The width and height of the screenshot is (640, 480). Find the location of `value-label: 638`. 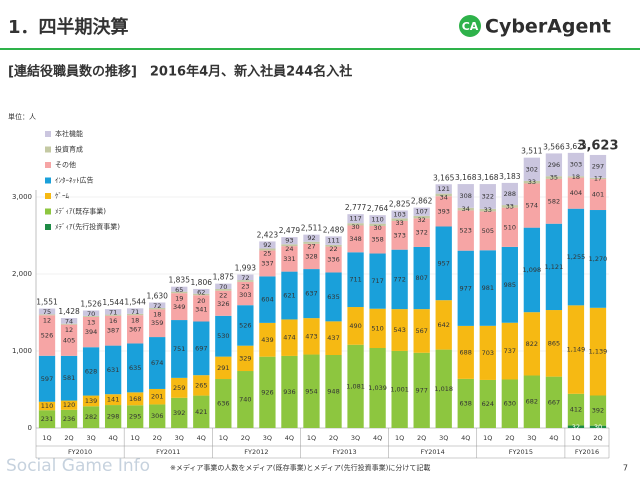

value-label: 638 is located at coordinates (466, 403).